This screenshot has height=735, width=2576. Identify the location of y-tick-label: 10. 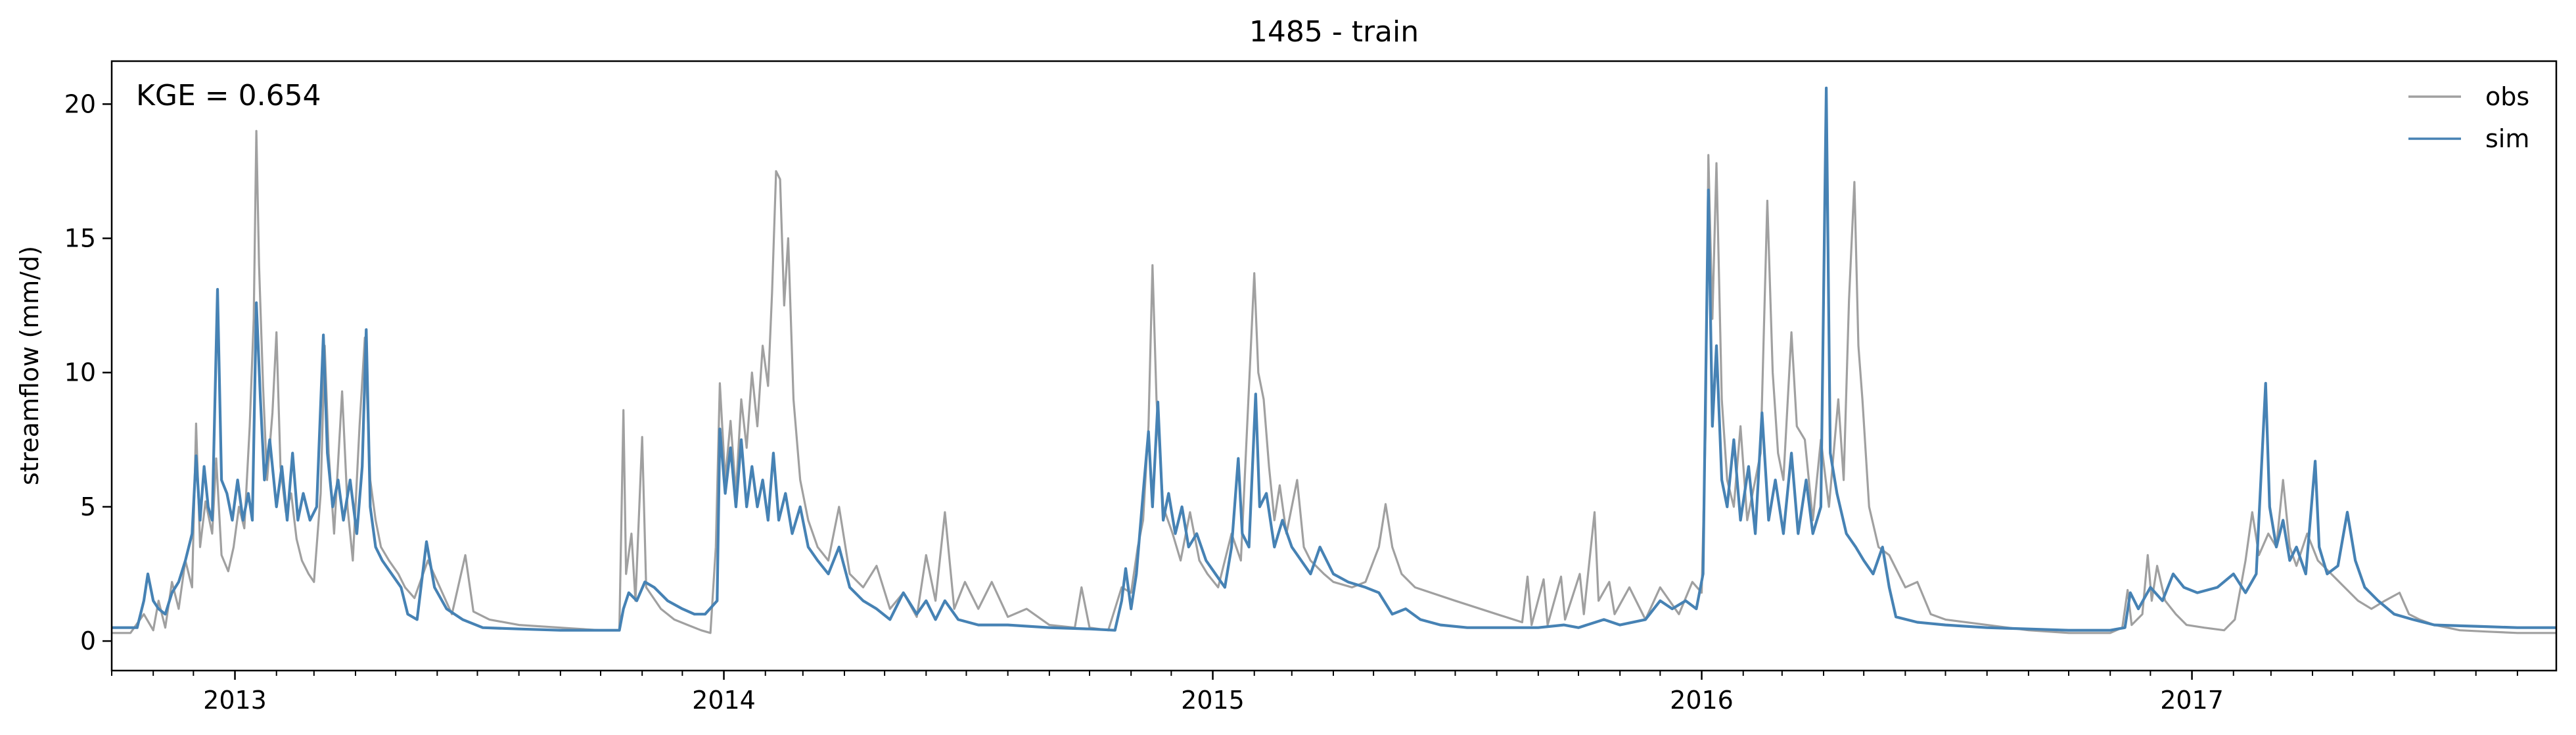
(80, 372).